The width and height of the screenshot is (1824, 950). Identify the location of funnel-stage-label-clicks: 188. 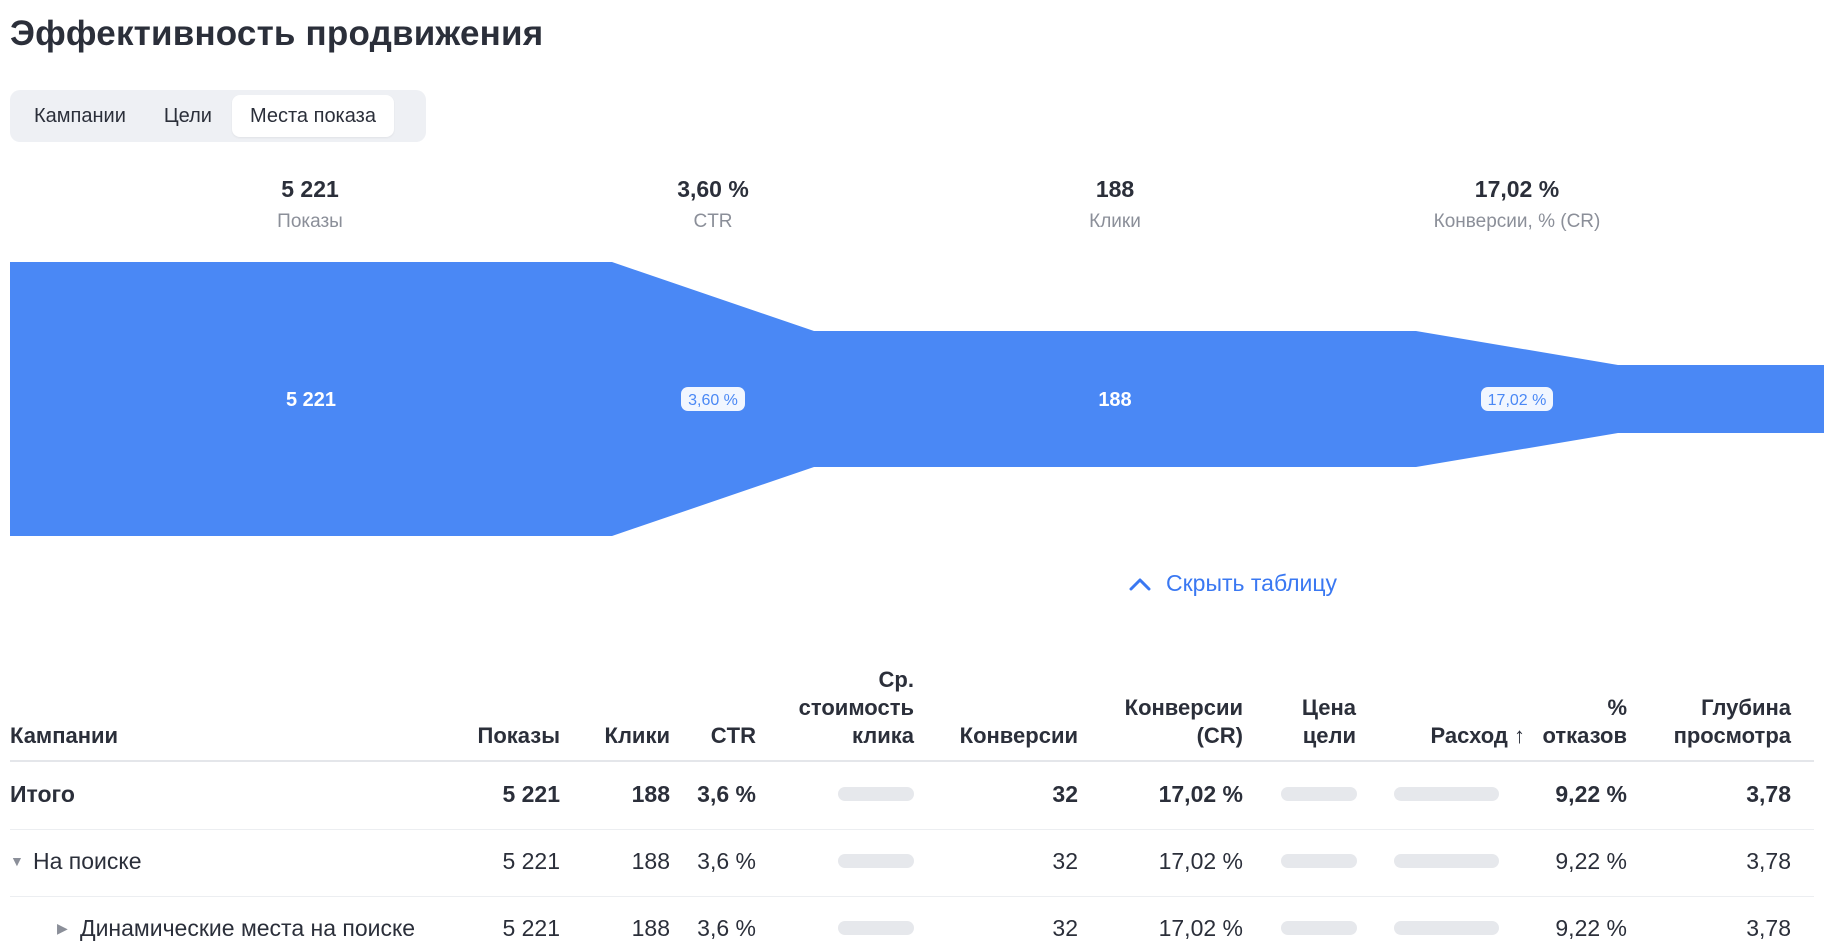
(1114, 400).